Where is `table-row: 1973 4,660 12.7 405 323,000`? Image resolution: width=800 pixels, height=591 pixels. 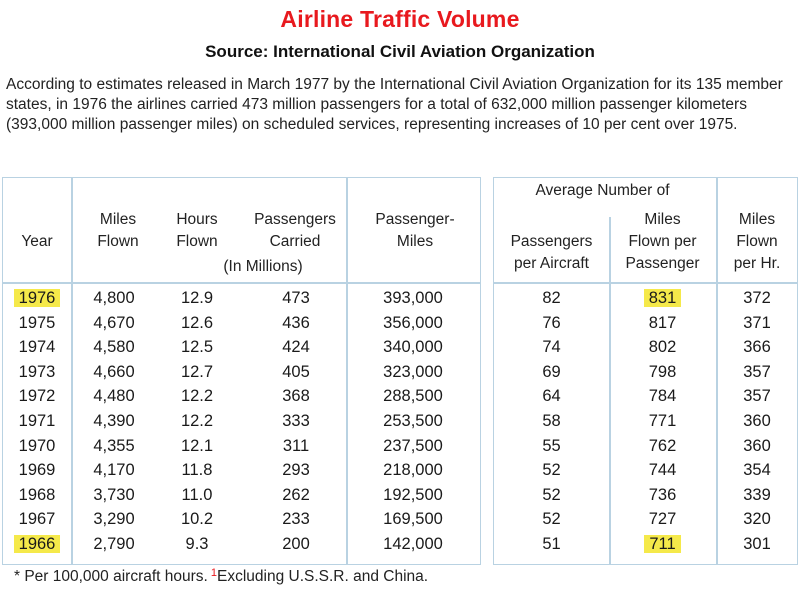 table-row: 1973 4,660 12.7 405 323,000 is located at coordinates (241, 372).